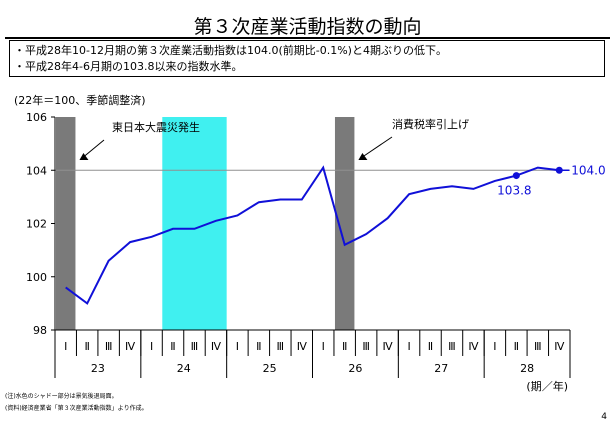 Image resolution: width=615 pixels, height=426 pixels. I want to click on year-label: 27, so click(441, 368).